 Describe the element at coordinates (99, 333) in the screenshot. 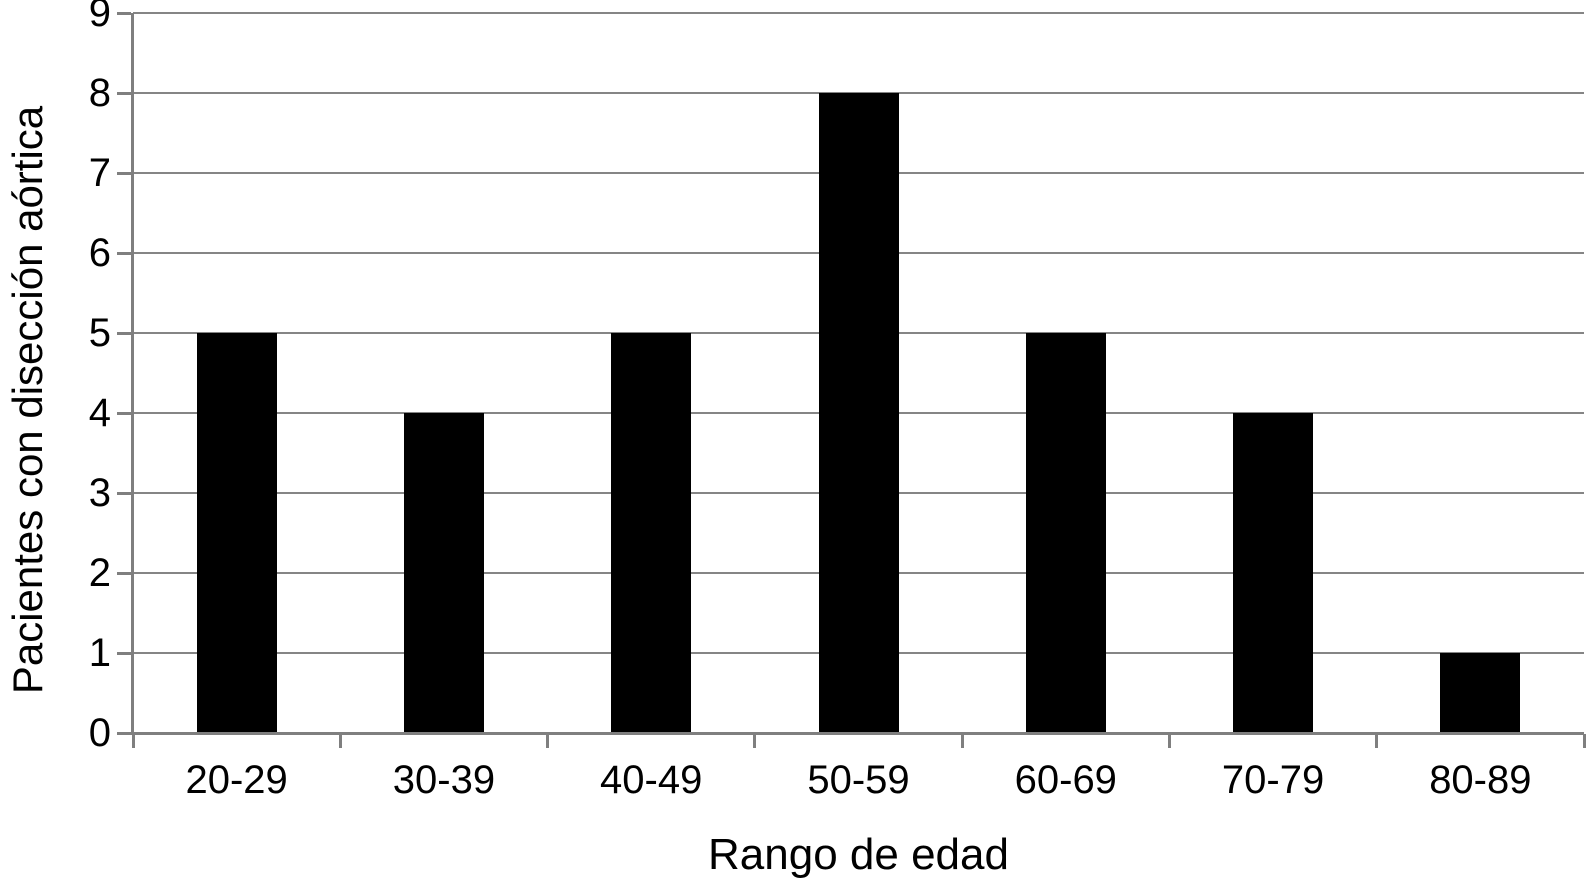

I see `y-tick-label-5: 5` at that location.